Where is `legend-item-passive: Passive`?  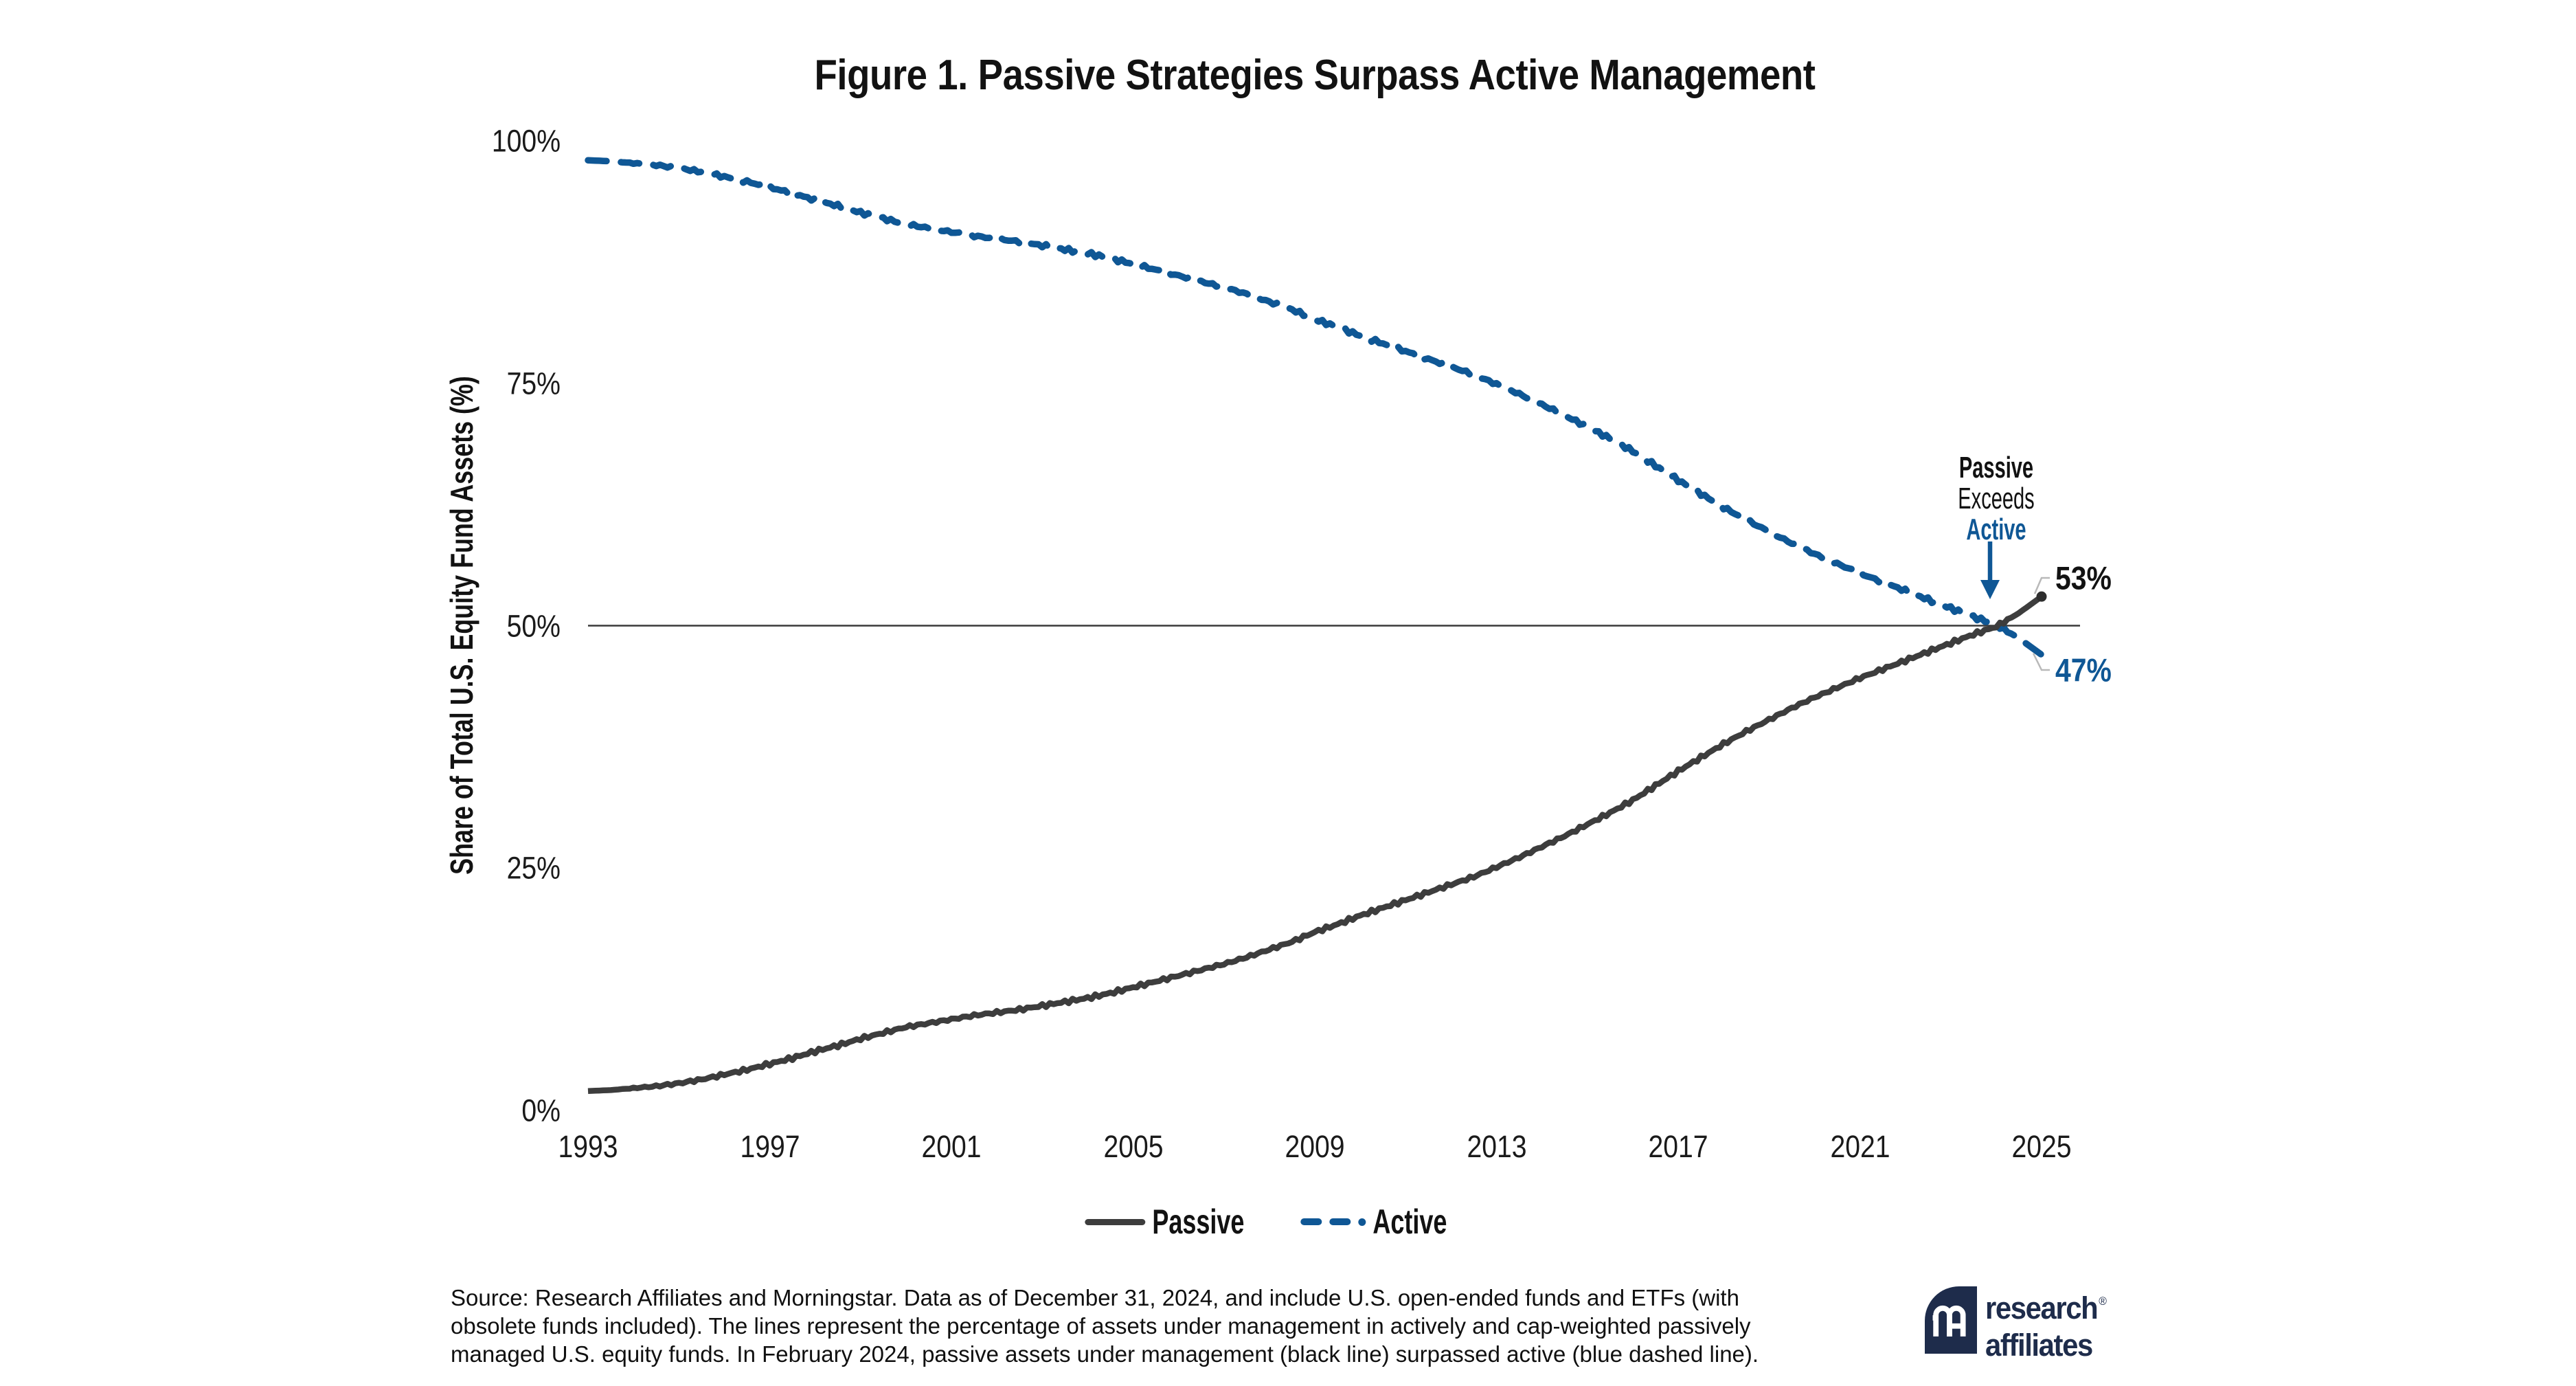 legend-item-passive: Passive is located at coordinates (1182, 1222).